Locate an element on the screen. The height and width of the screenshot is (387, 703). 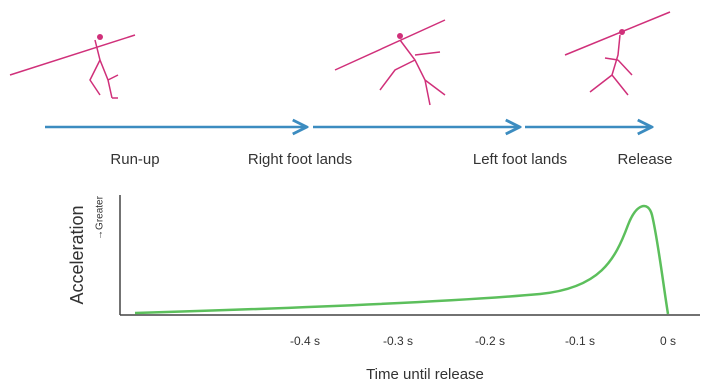
figure-right-foot is located at coordinates (390, 62).